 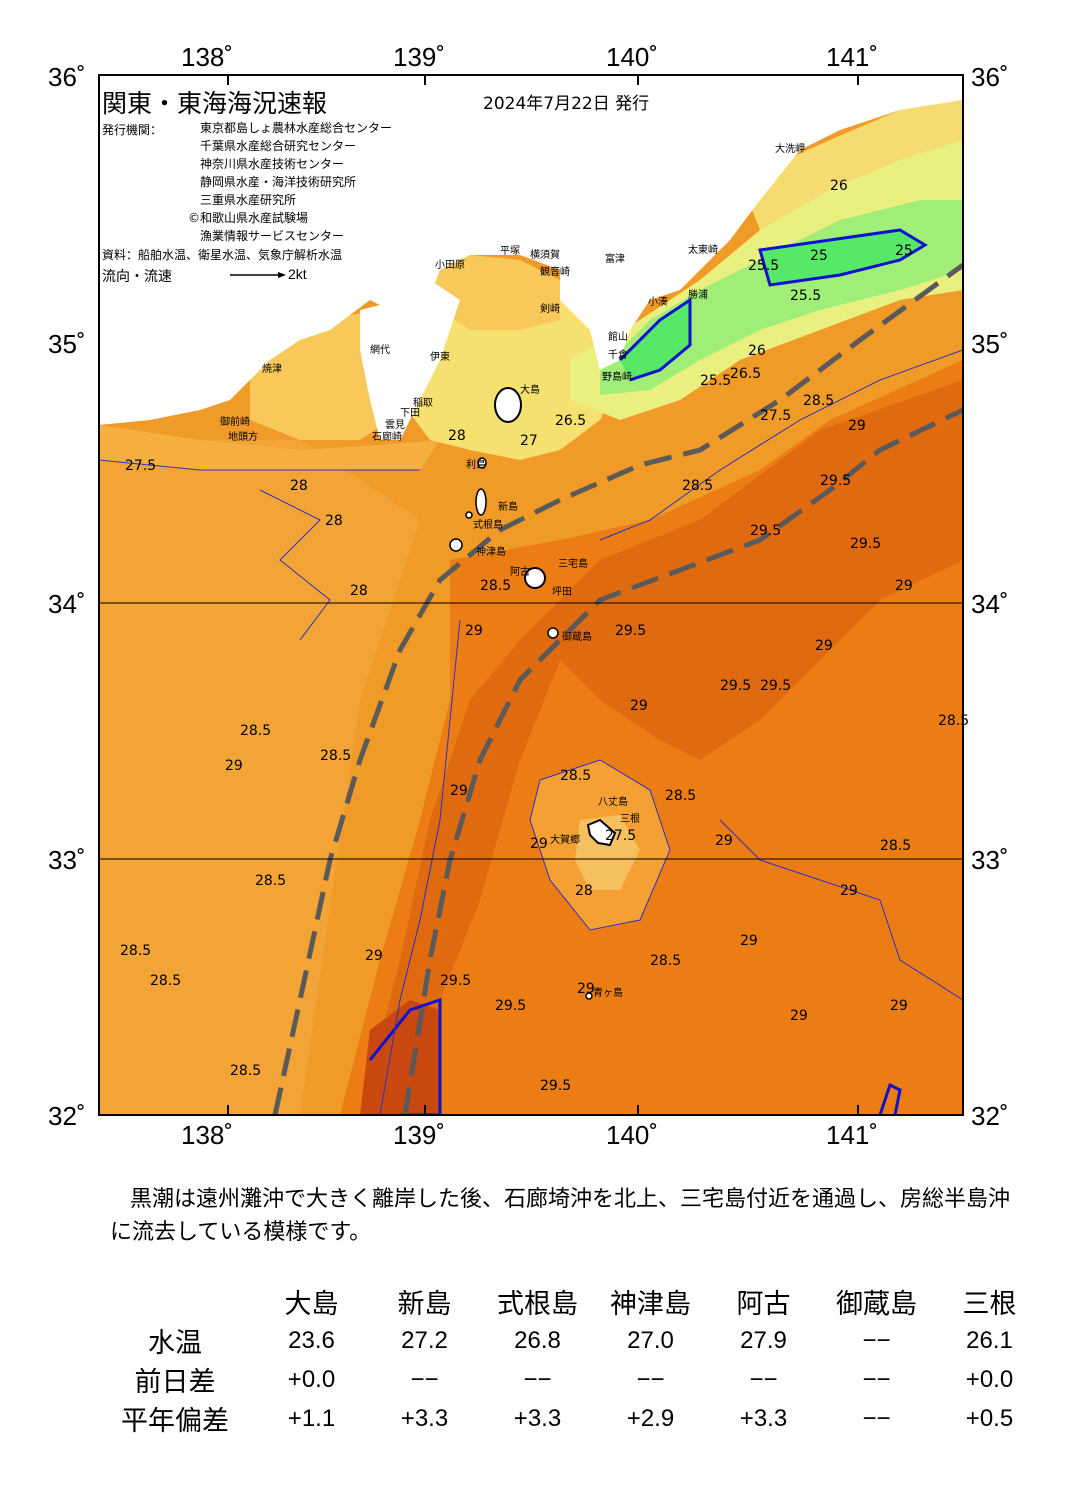 I want to click on iso-29-5e: 29.5, so click(x=775, y=686).